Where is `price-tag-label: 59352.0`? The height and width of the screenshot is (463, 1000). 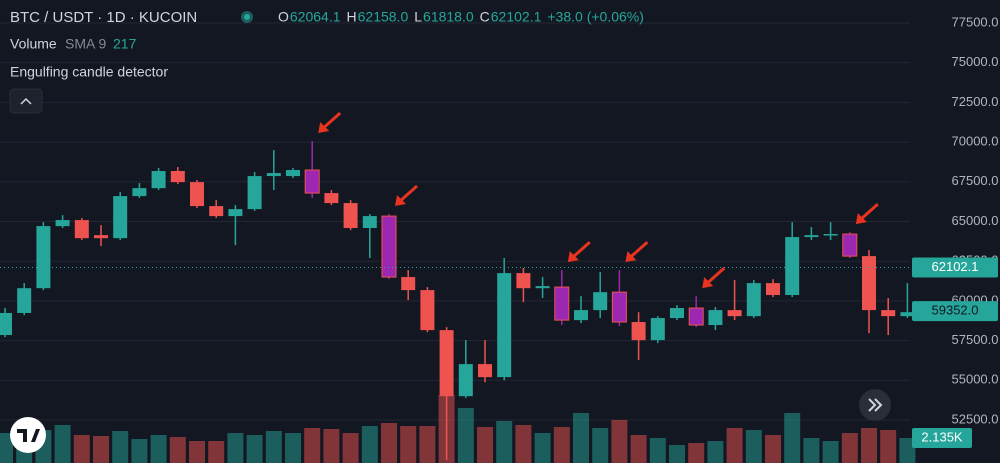 price-tag-label: 59352.0 is located at coordinates (955, 310).